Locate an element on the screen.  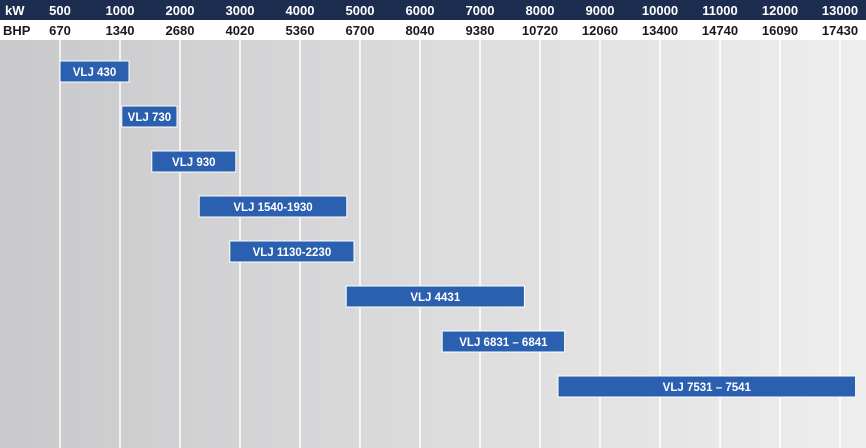
bhp-tick-label: 1340 is located at coordinates (120, 30).